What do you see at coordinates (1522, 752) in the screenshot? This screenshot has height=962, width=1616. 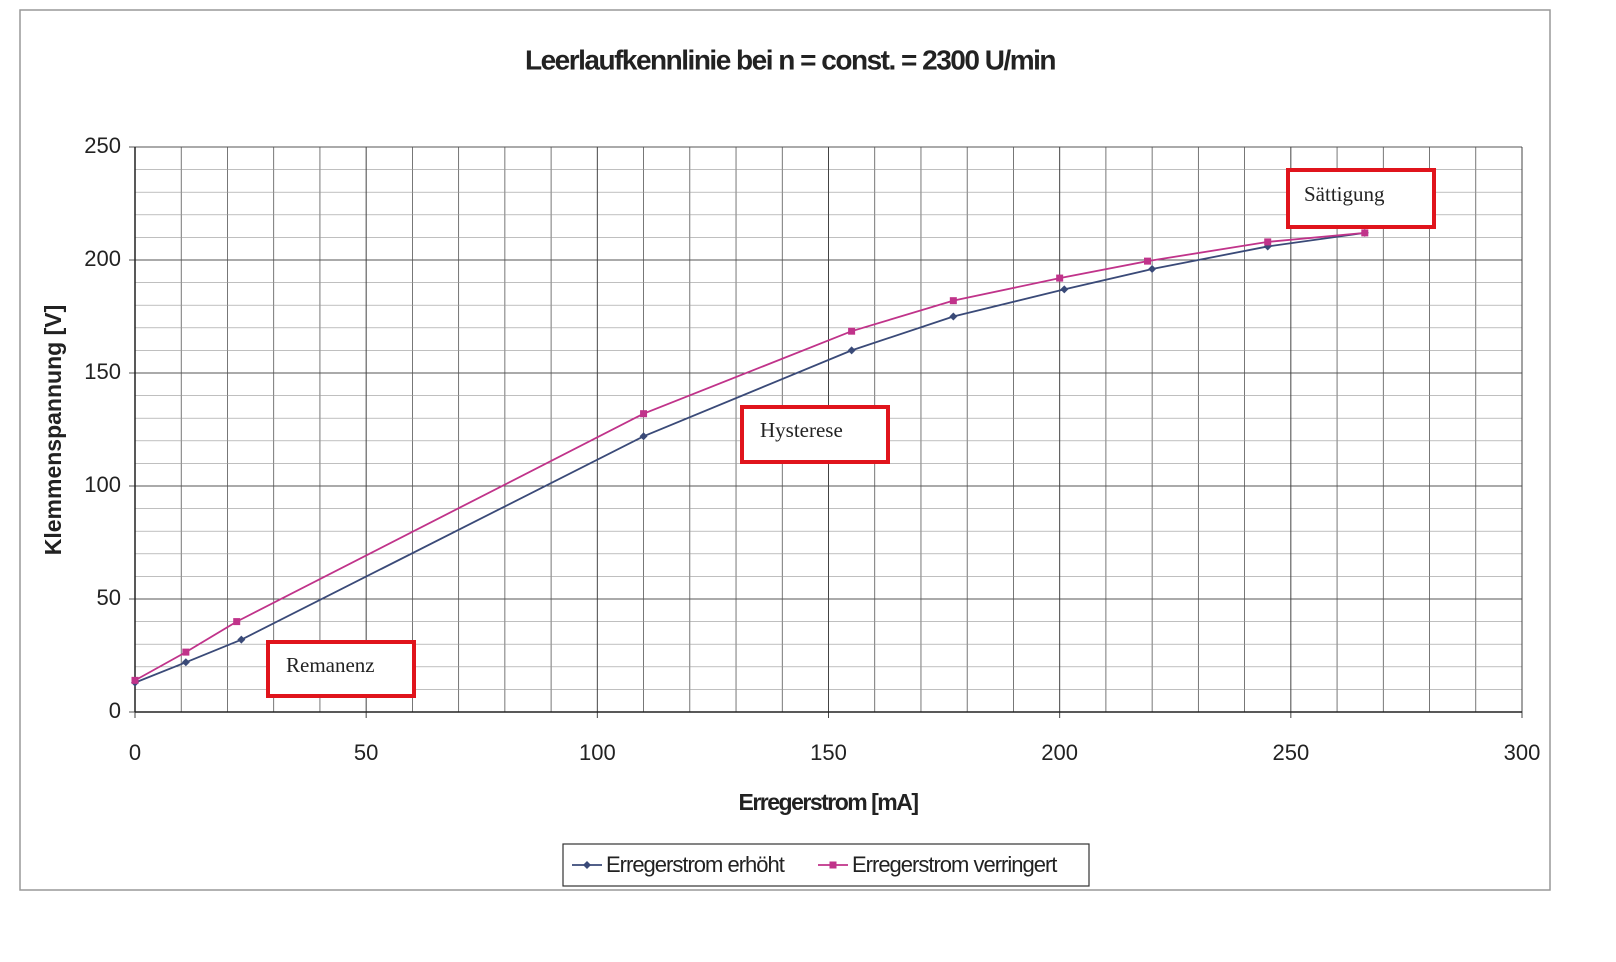 I see `x-tick-label: 300` at bounding box center [1522, 752].